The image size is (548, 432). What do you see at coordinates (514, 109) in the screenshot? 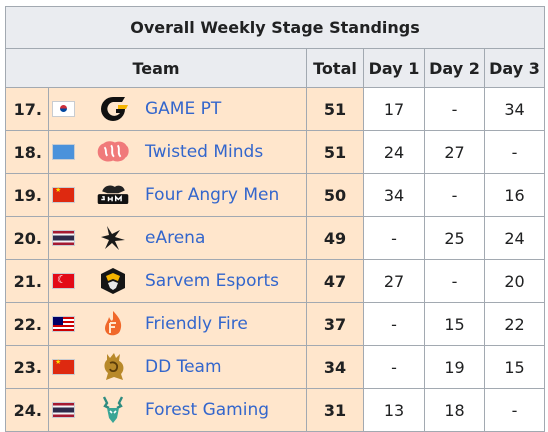
I see `day3-cell: 34` at bounding box center [514, 109].